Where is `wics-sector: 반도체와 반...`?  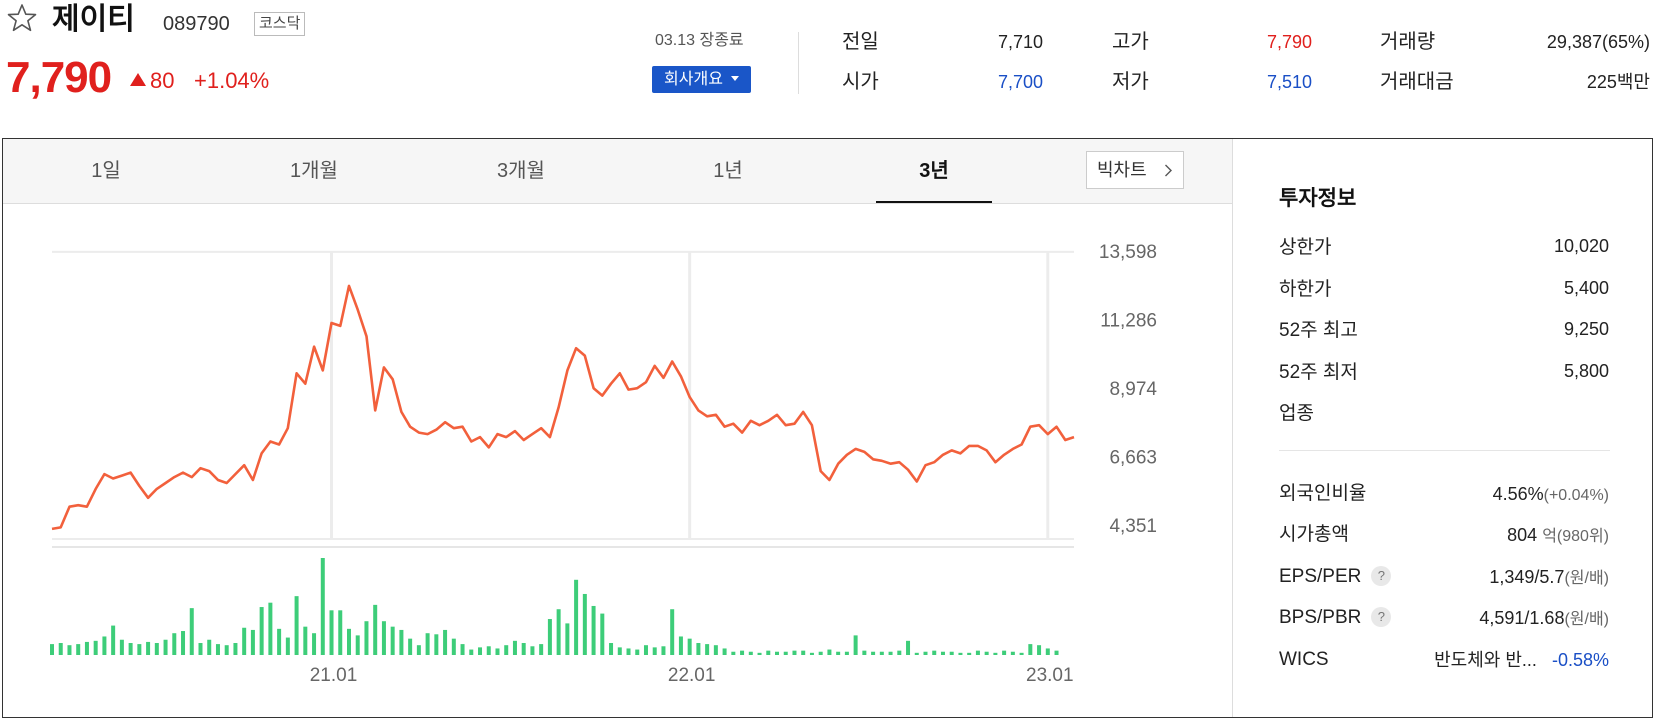 wics-sector: 반도체와 반... is located at coordinates (1485, 660).